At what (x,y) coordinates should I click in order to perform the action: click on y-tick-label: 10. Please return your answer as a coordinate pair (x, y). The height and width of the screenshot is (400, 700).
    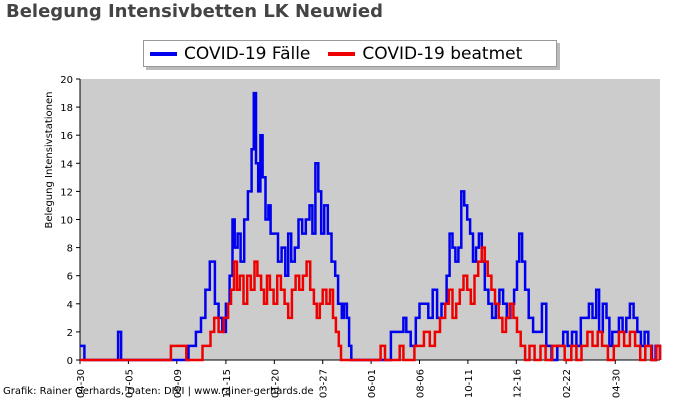
    Looking at the image, I should click on (66, 221).